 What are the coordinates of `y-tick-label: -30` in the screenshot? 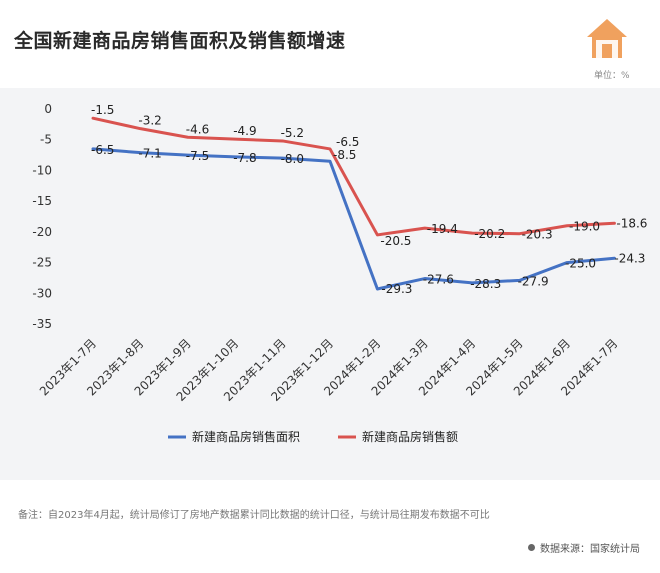 It's located at (42, 293).